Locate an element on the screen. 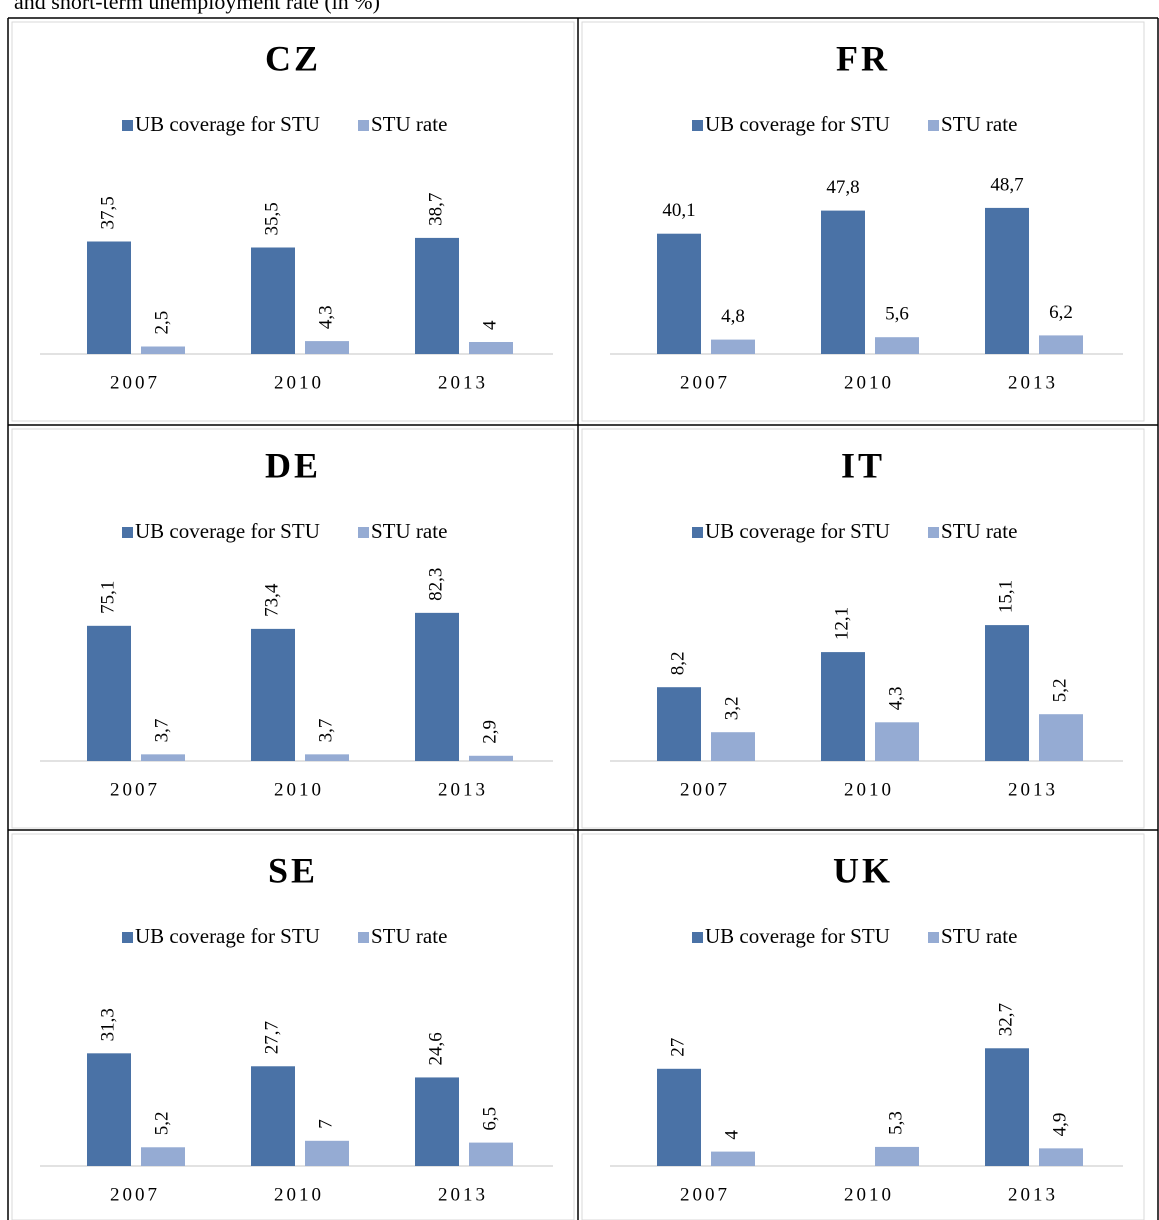 The height and width of the screenshot is (1220, 1159). data-label: 15,1 is located at coordinates (1005, 596).